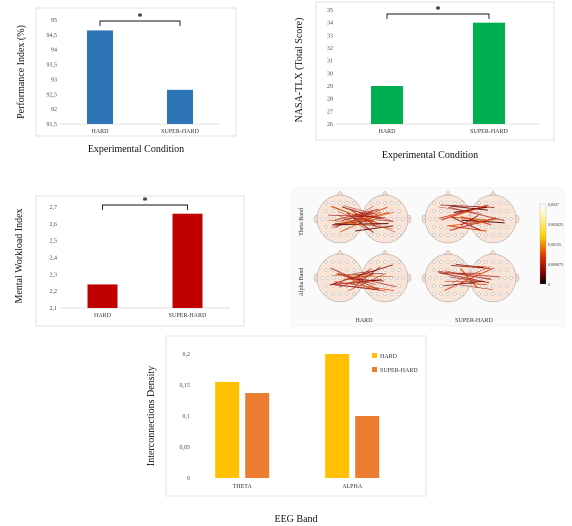 The width and height of the screenshot is (572, 526). What do you see at coordinates (257, 435) in the screenshot?
I see `bar-theta-super-hard` at bounding box center [257, 435].